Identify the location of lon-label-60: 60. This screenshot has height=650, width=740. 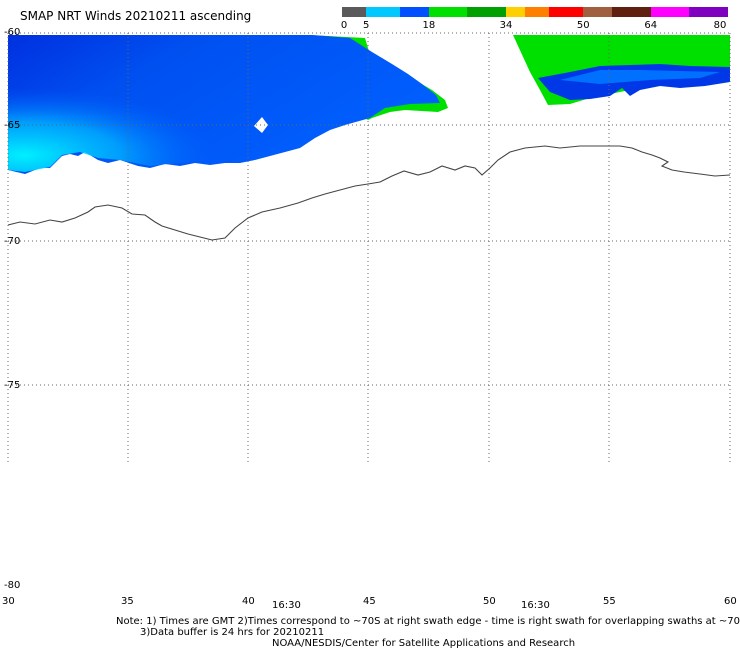
(730, 601).